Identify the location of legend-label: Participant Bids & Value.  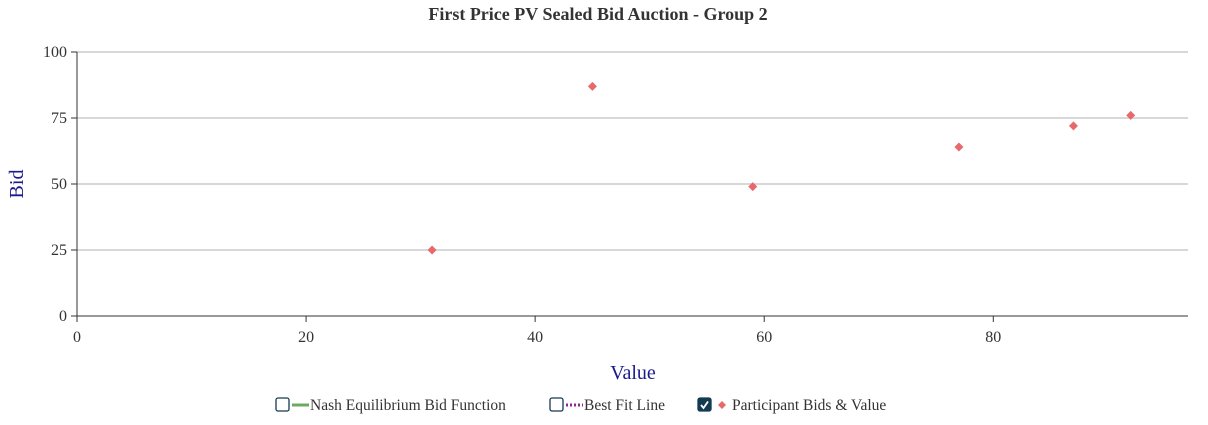
(809, 405).